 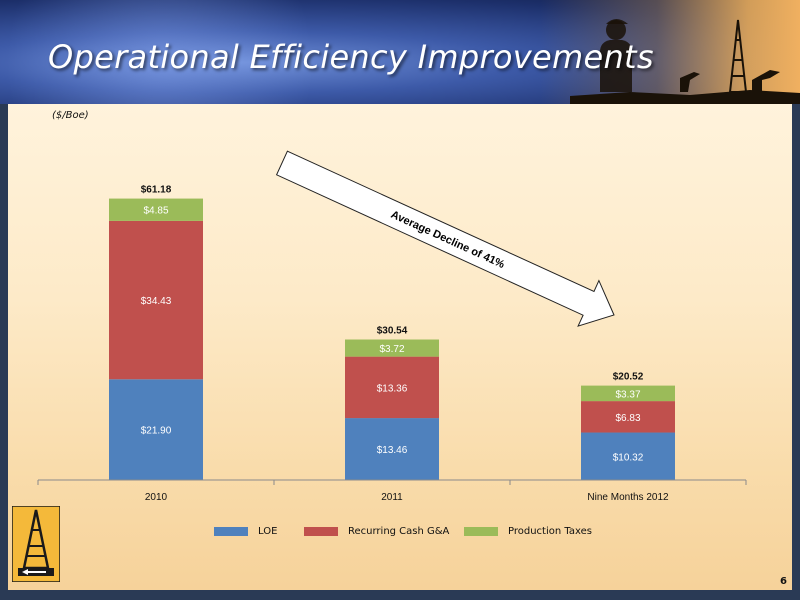 What do you see at coordinates (36, 544) in the screenshot?
I see `company-logo` at bounding box center [36, 544].